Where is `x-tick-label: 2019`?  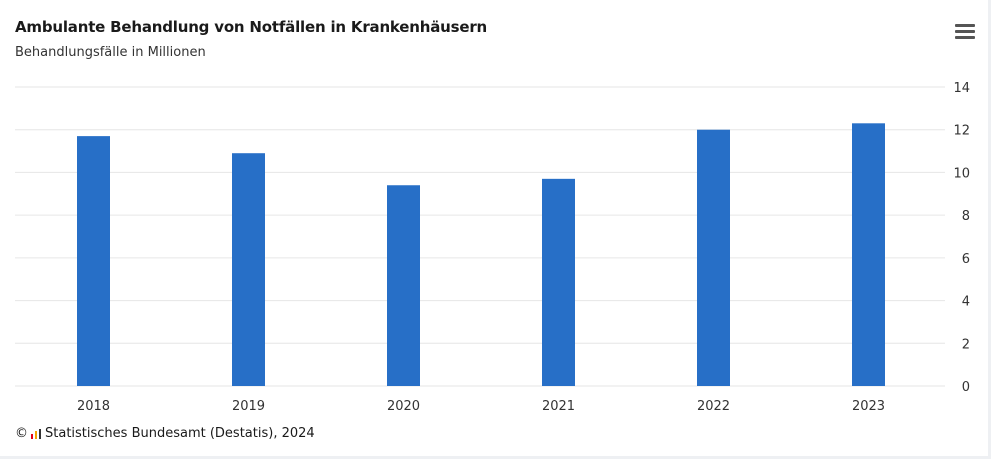 x-tick-label: 2019 is located at coordinates (248, 406).